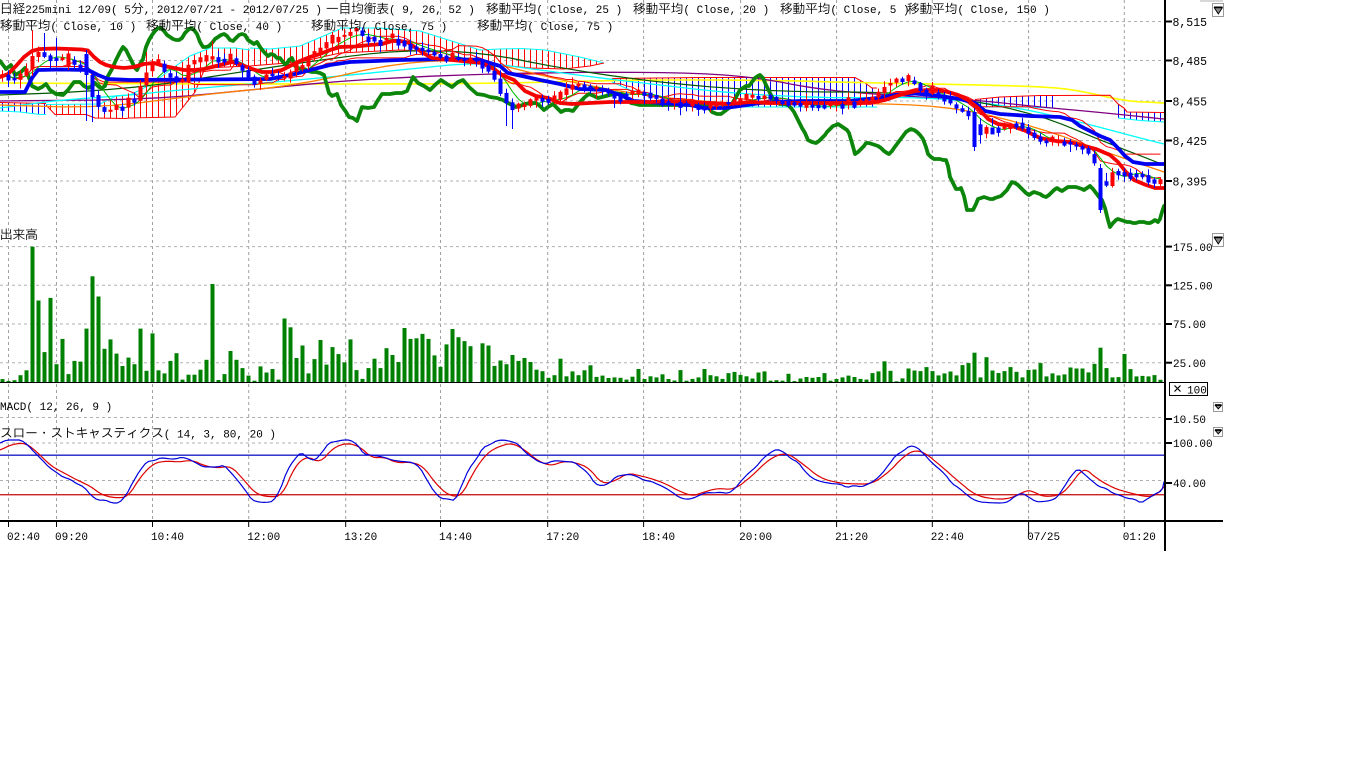 Image resolution: width=1366 pixels, height=768 pixels. I want to click on svg-text: 8,395, so click(1190, 182).